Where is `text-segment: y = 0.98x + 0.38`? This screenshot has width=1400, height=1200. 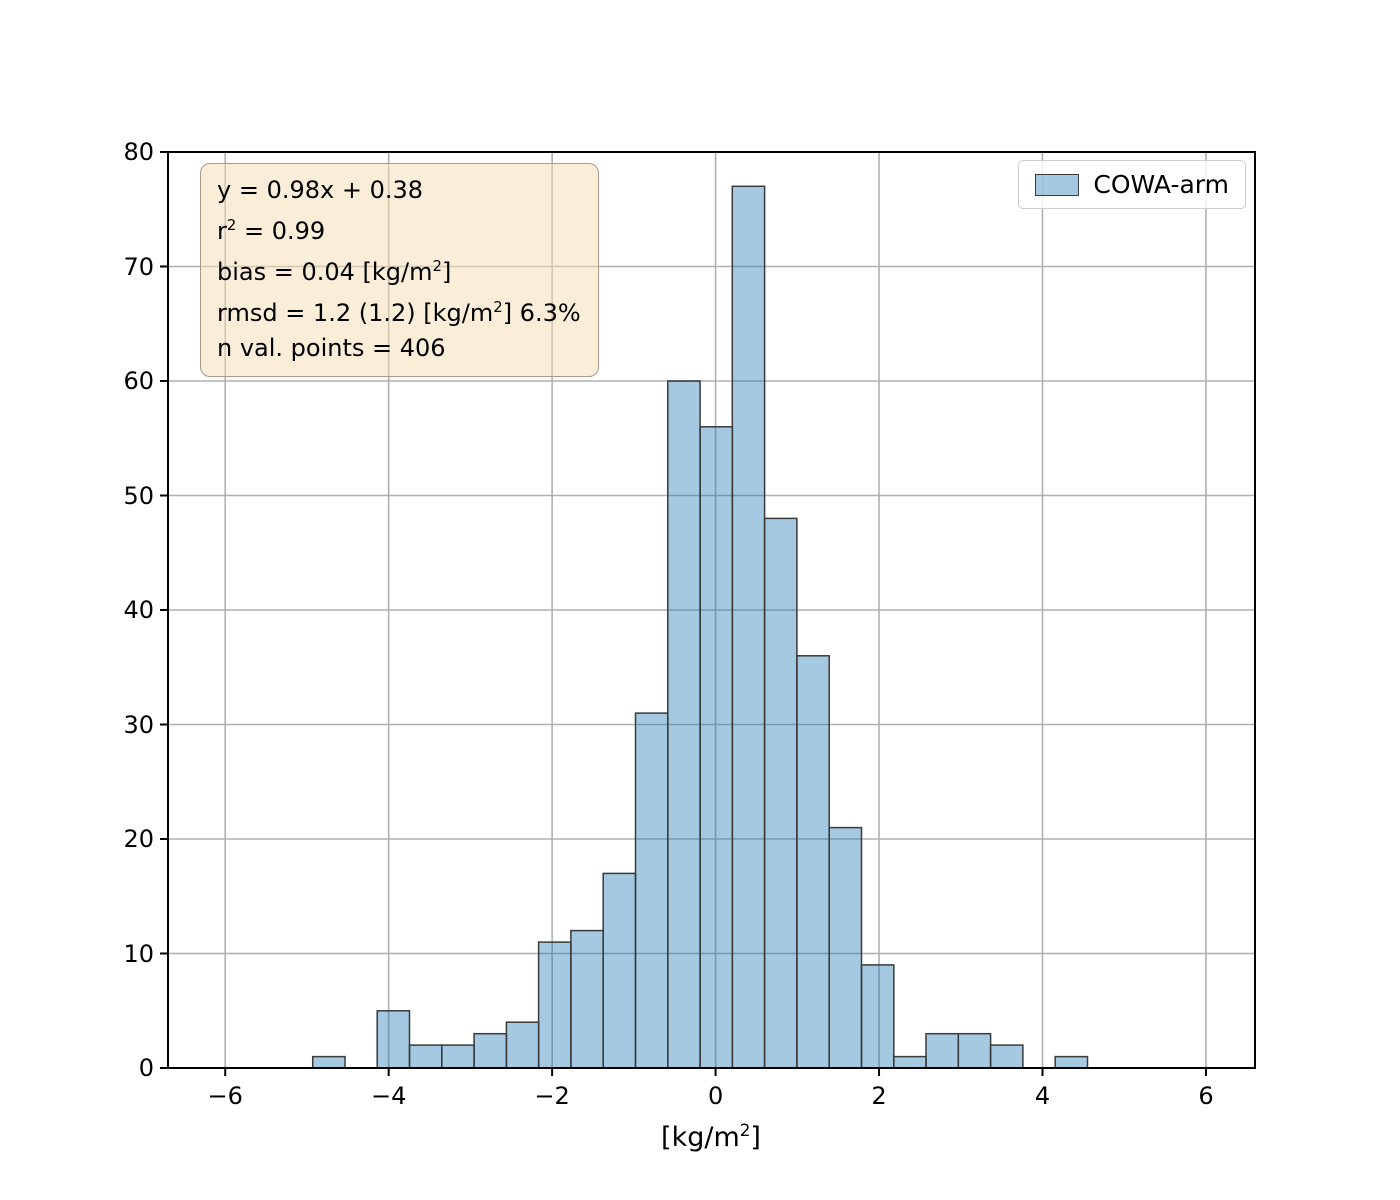 text-segment: y = 0.98x + 0.38 is located at coordinates (320, 190).